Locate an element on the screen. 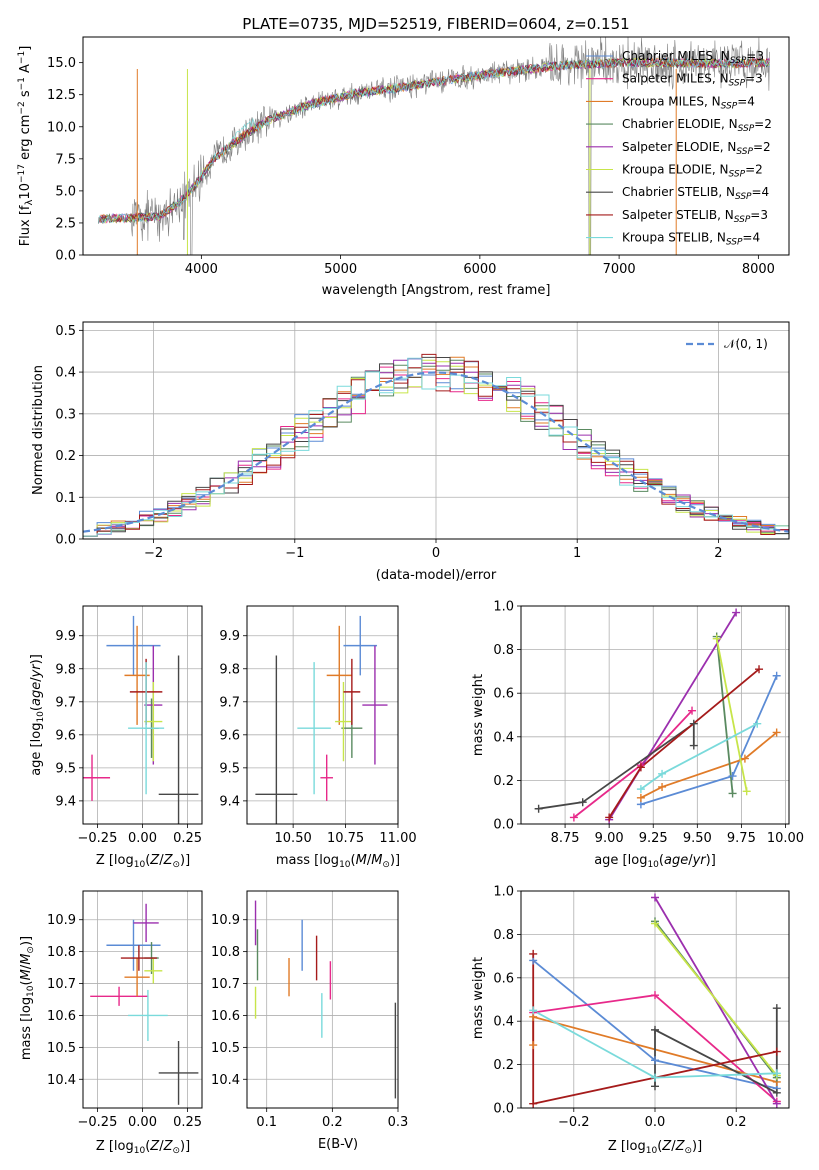  weight_vs_Z-line-kroupa-elodie is located at coordinates (716, 999).